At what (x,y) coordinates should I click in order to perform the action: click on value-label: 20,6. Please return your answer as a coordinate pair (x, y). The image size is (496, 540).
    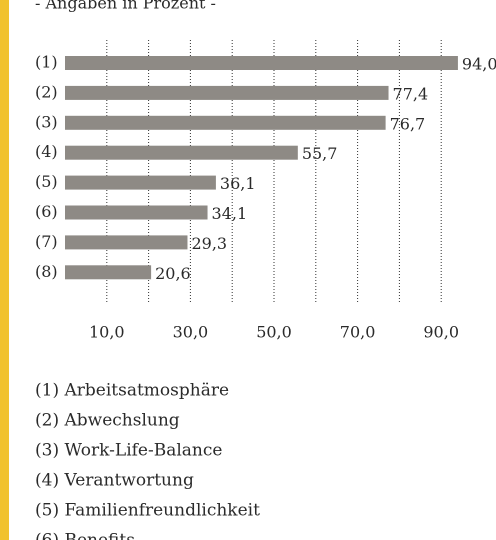
    Looking at the image, I should click on (173, 273).